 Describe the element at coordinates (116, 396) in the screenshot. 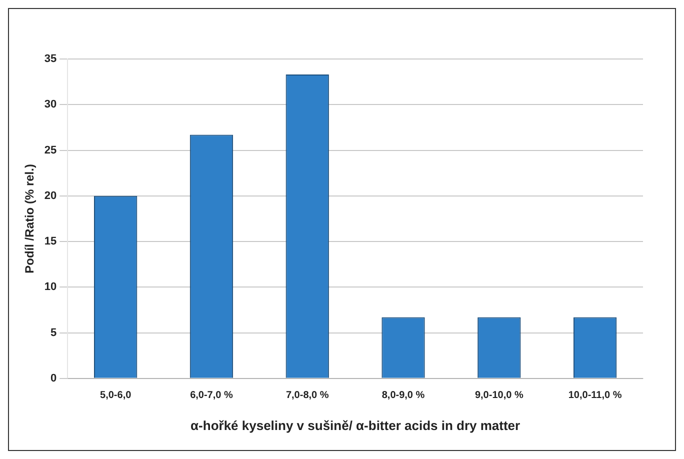

I see `x-tick-label: 5,0-6,0` at that location.